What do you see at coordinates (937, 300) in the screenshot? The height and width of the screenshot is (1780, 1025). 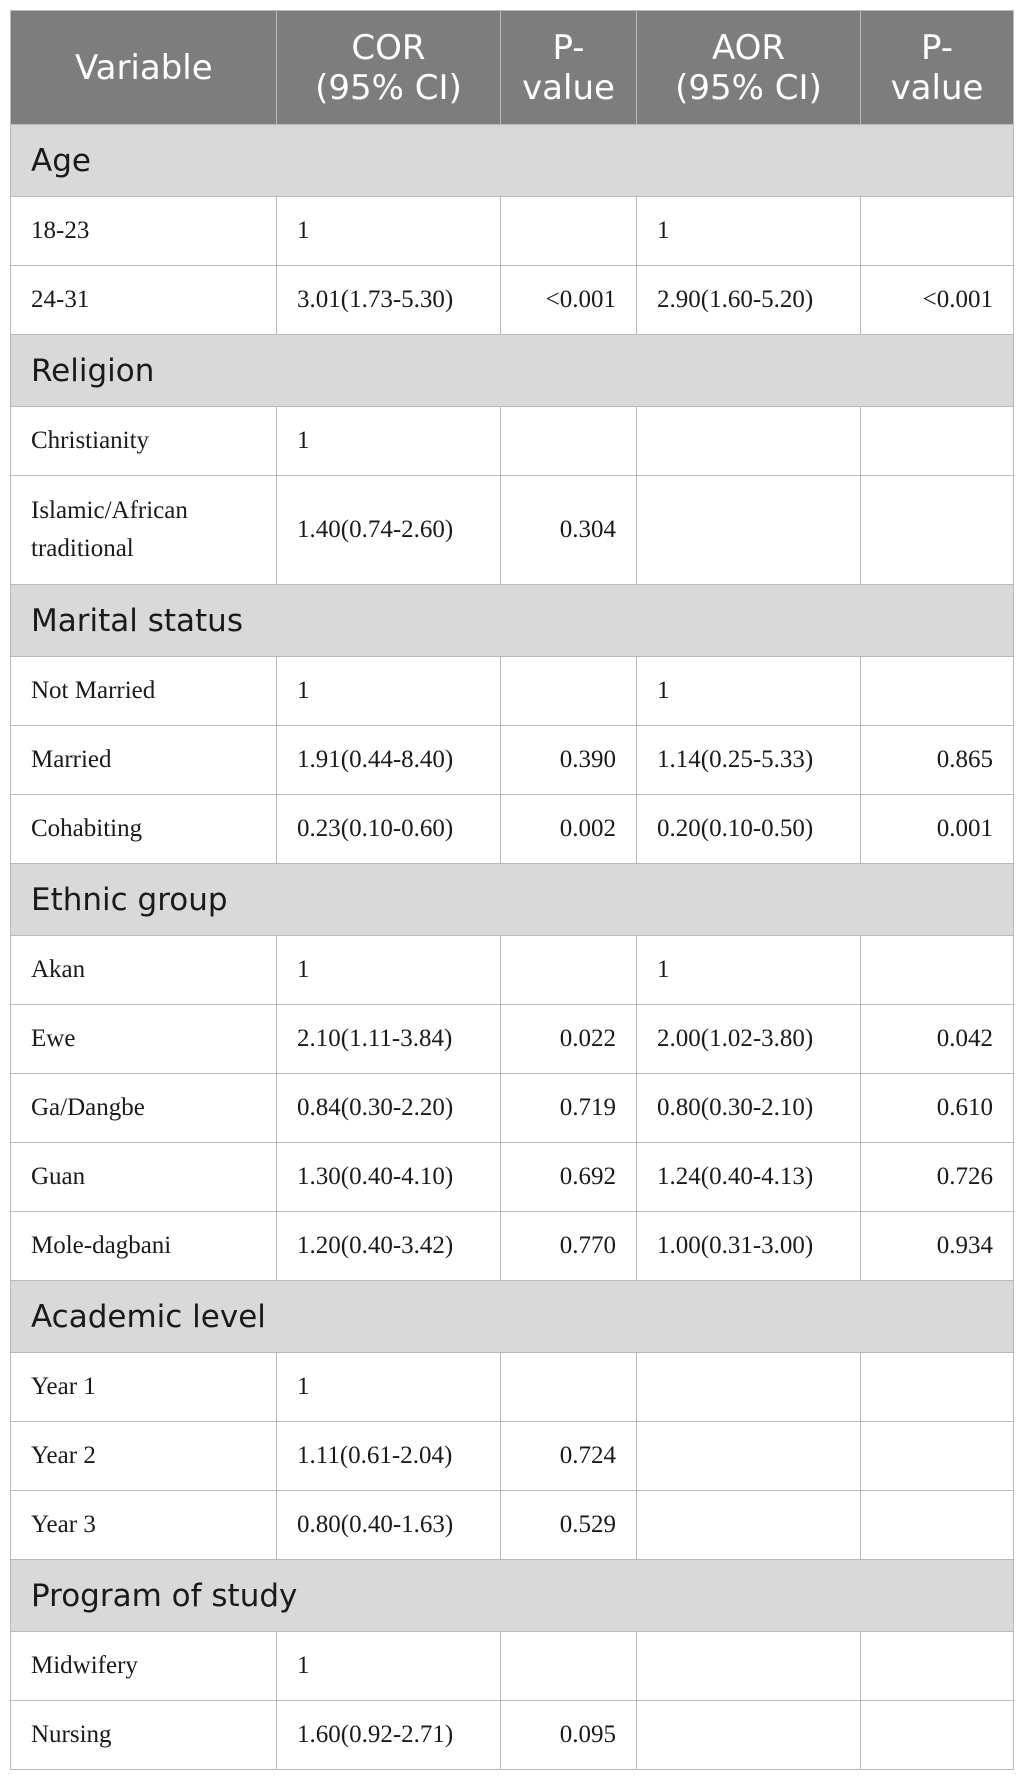 I see `p-value-aor-cell: <0.001` at bounding box center [937, 300].